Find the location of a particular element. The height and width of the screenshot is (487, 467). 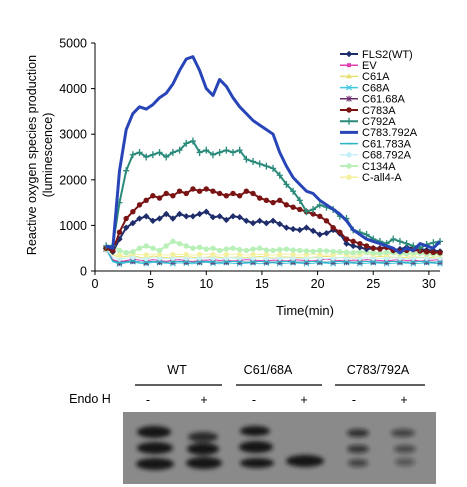

blot-sign-1: - is located at coordinates (148, 400).